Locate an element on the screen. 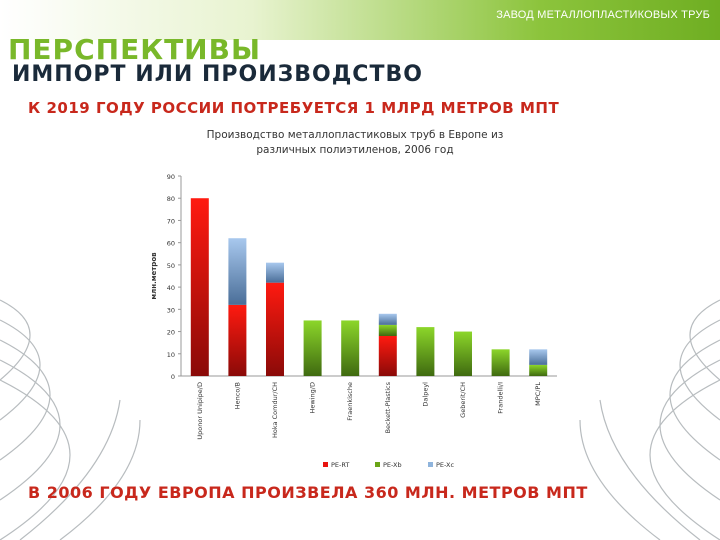  x-tick-label: Dalpeyl is located at coordinates (425, 394).